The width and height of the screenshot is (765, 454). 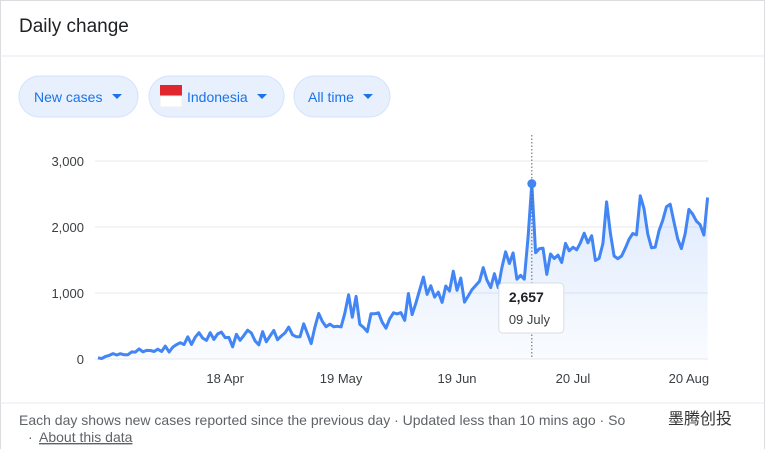 What do you see at coordinates (341, 378) in the screenshot?
I see `x-tick-label: 19 May` at bounding box center [341, 378].